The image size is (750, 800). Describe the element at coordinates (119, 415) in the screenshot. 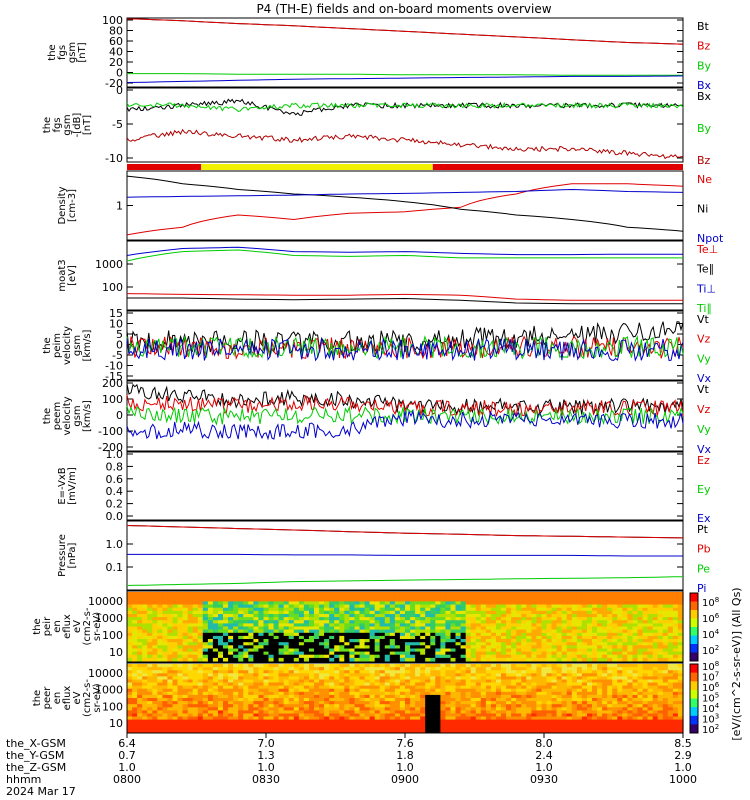

I see `y-tick-label: 0` at that location.